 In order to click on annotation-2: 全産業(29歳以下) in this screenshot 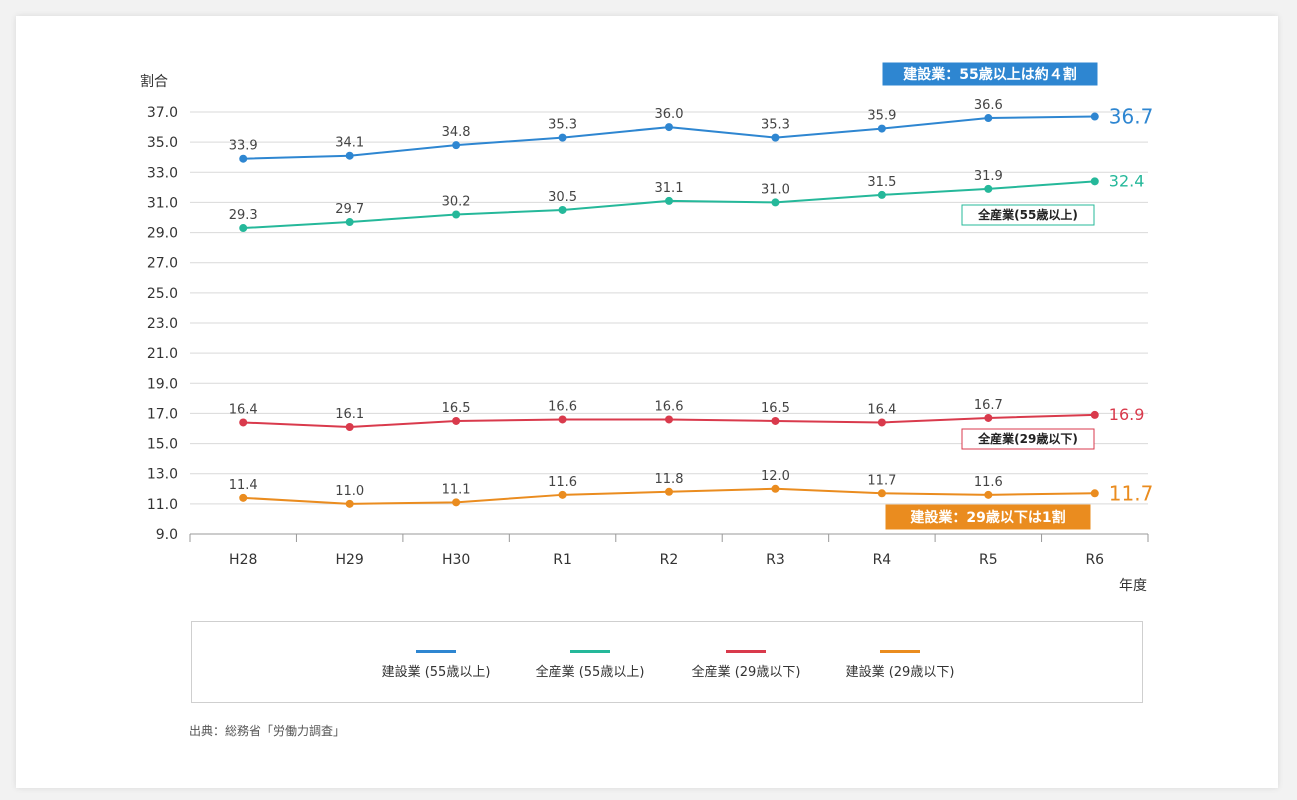, I will do `click(1028, 439)`.